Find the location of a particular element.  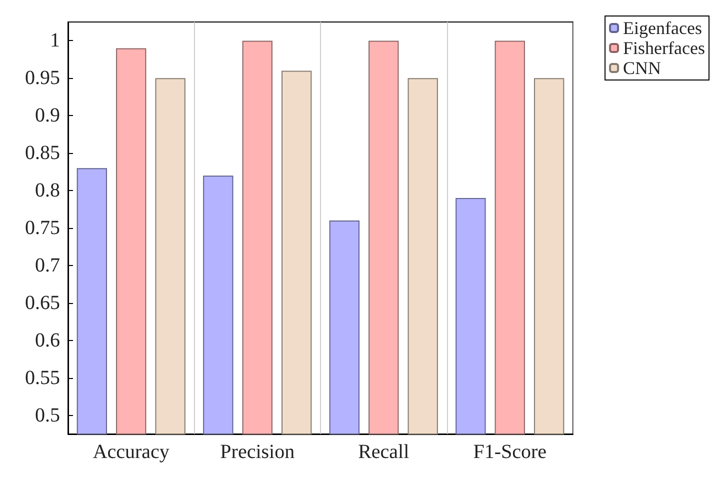

y-tick-label: 0.9 is located at coordinates (47, 115).